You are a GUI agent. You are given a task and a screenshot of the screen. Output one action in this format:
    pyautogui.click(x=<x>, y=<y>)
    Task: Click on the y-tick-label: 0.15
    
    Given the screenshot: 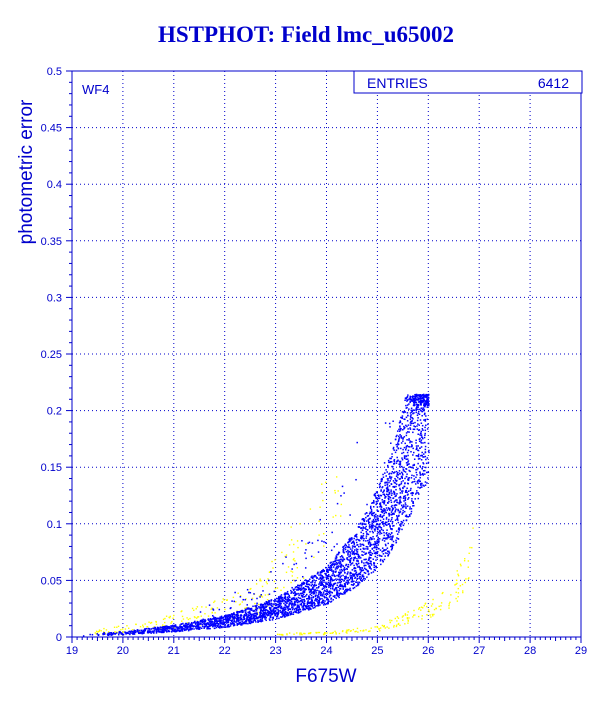 What is the action you would take?
    pyautogui.click(x=51, y=468)
    